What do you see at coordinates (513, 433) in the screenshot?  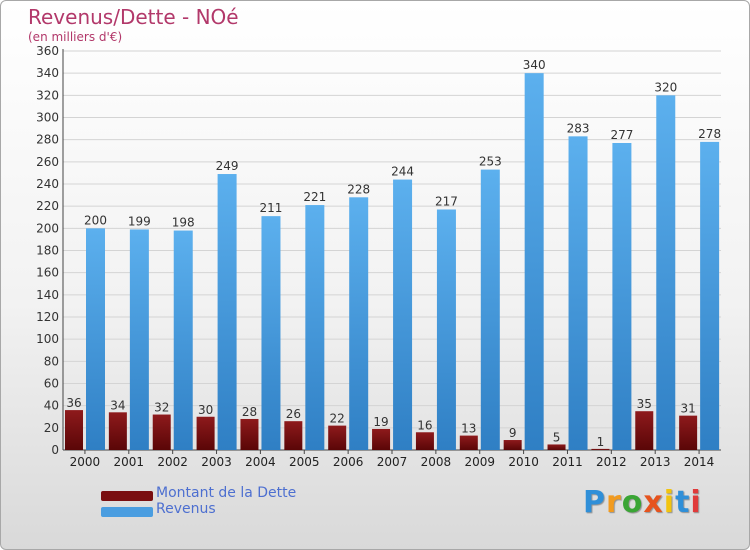 I see `debt-value-label: 9` at bounding box center [513, 433].